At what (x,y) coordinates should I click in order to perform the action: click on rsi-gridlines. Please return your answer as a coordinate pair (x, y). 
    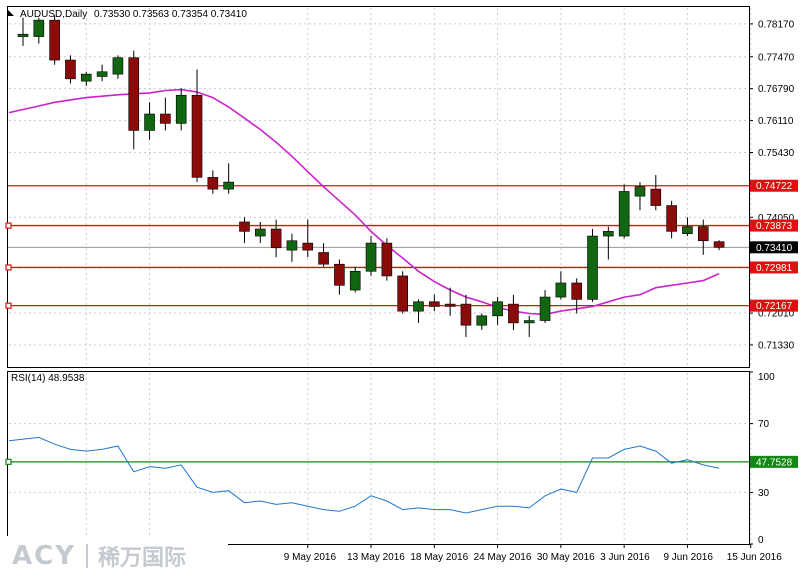
    Looking at the image, I should click on (378, 458).